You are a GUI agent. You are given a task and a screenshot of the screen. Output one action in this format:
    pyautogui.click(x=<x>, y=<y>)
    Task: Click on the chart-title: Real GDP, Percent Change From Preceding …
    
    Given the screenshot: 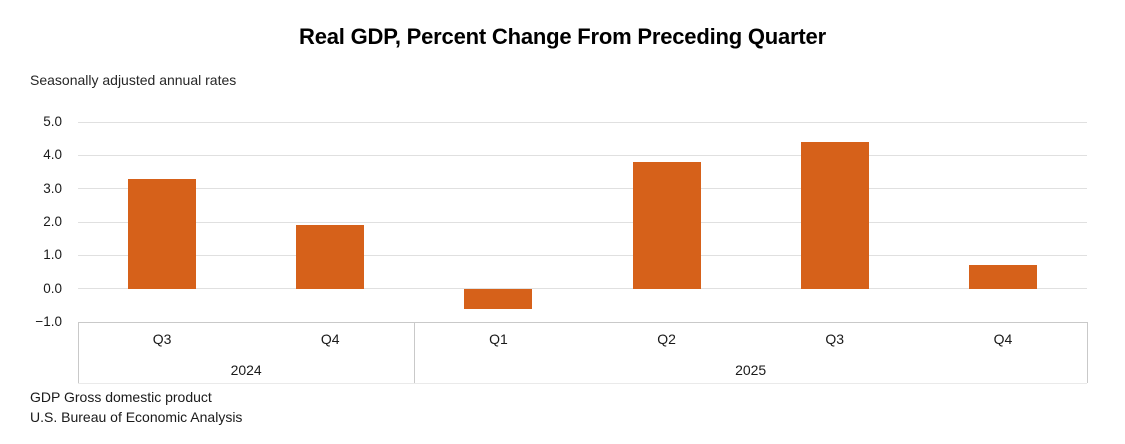 What is the action you would take?
    pyautogui.click(x=562, y=36)
    